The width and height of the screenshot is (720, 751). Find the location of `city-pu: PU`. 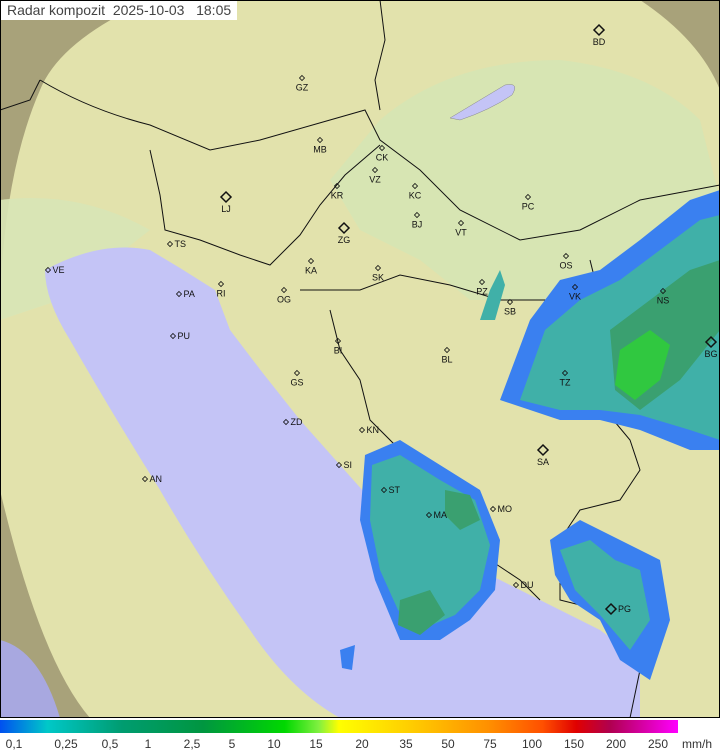

city-pu: PU is located at coordinates (180, 336).